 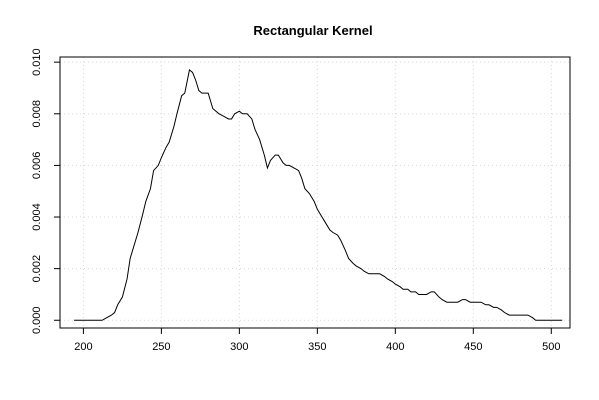 I want to click on x-tick-label: 250, so click(x=161, y=347).